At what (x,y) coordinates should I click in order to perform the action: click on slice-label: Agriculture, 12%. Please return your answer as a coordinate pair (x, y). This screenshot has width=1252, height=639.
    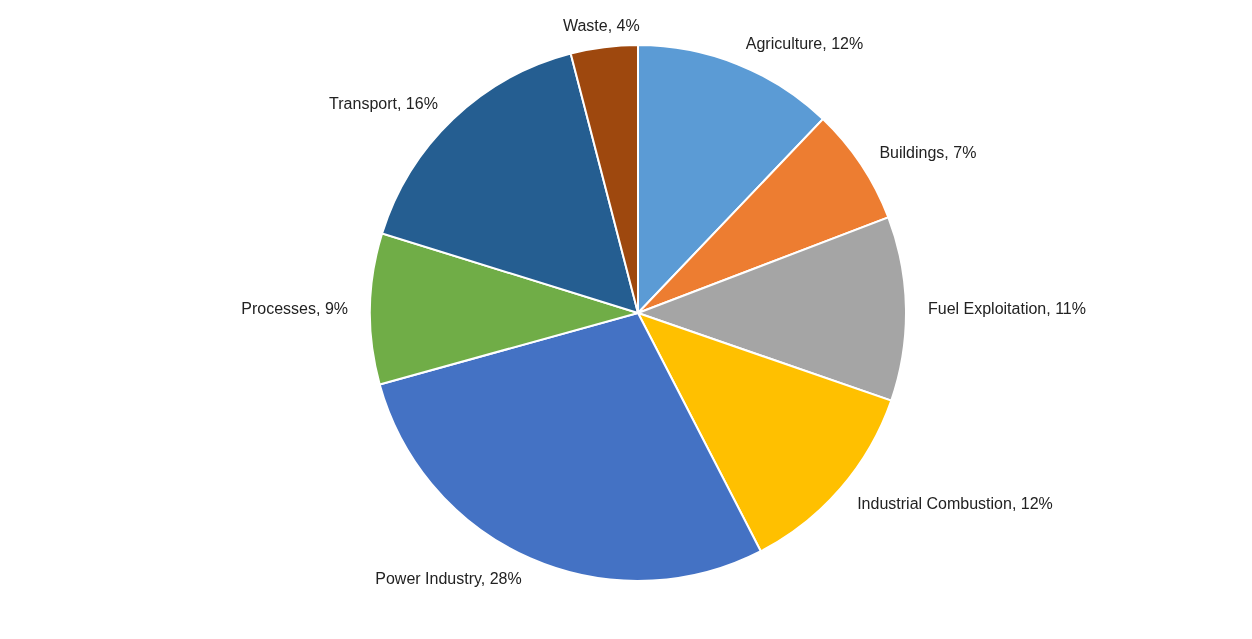
    Looking at the image, I should click on (804, 44).